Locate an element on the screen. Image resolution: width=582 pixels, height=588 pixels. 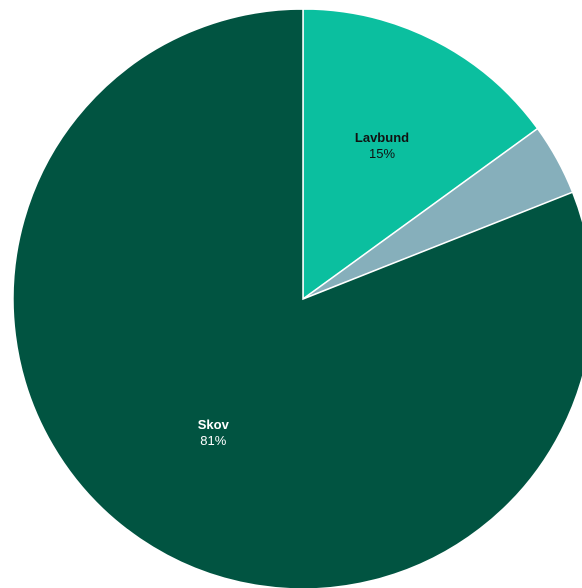
slice-label-percent: 15% is located at coordinates (382, 153).